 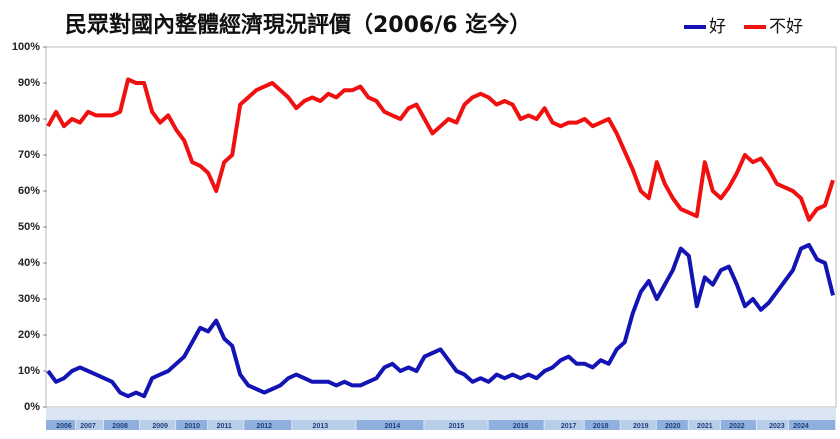 I want to click on y-tick-label: 100%, so click(x=26, y=47).